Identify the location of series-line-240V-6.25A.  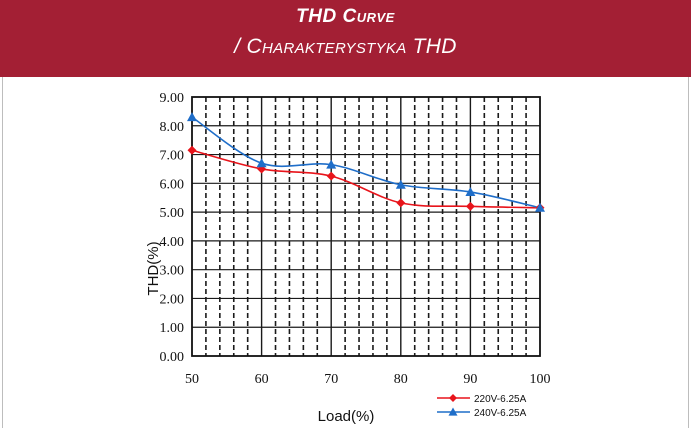
(366, 162).